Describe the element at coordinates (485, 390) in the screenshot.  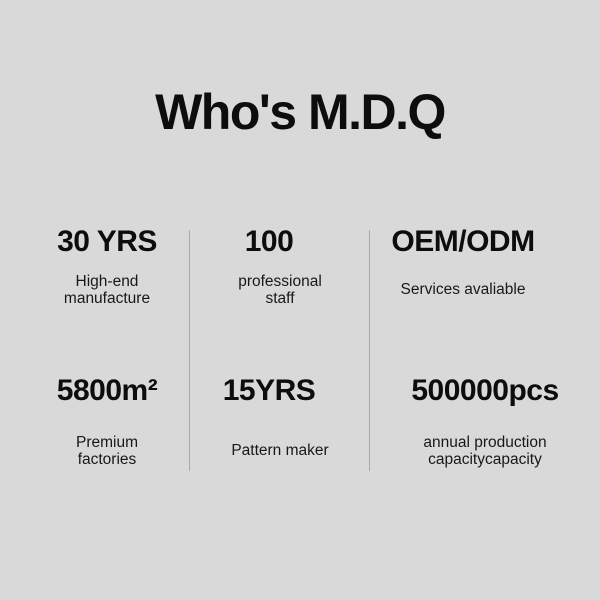
I see `stat-value: 500000pcs` at that location.